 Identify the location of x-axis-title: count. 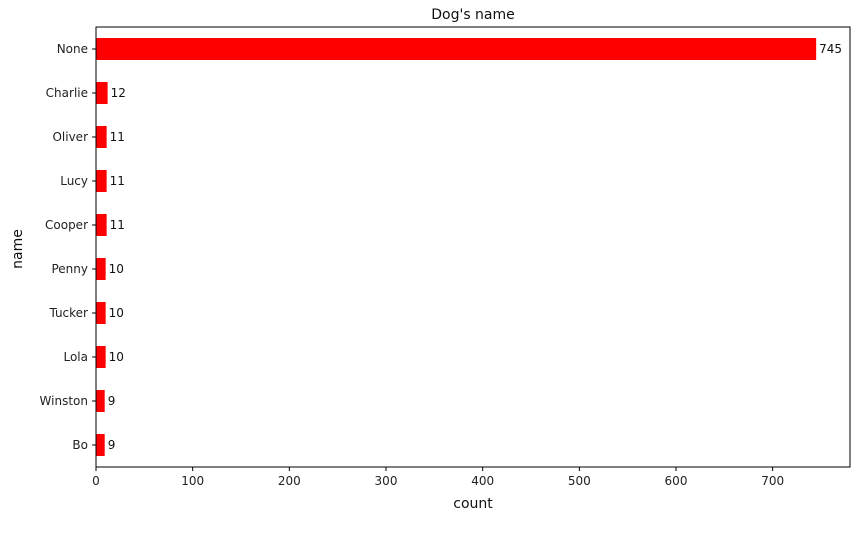
(473, 504).